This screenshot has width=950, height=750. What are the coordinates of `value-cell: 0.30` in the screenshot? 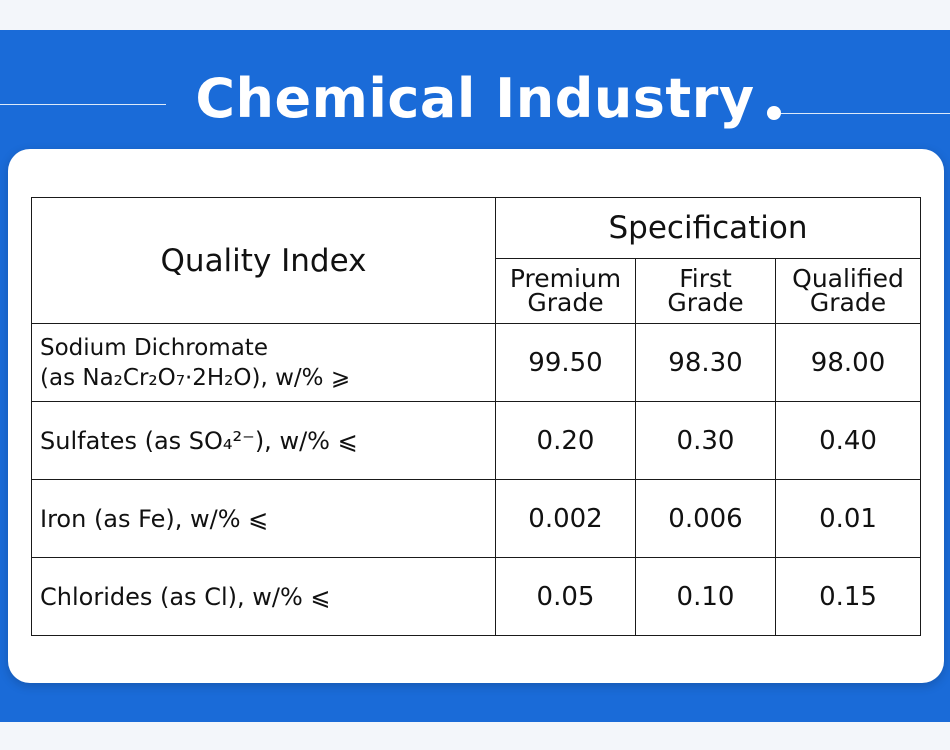 It's located at (705, 440).